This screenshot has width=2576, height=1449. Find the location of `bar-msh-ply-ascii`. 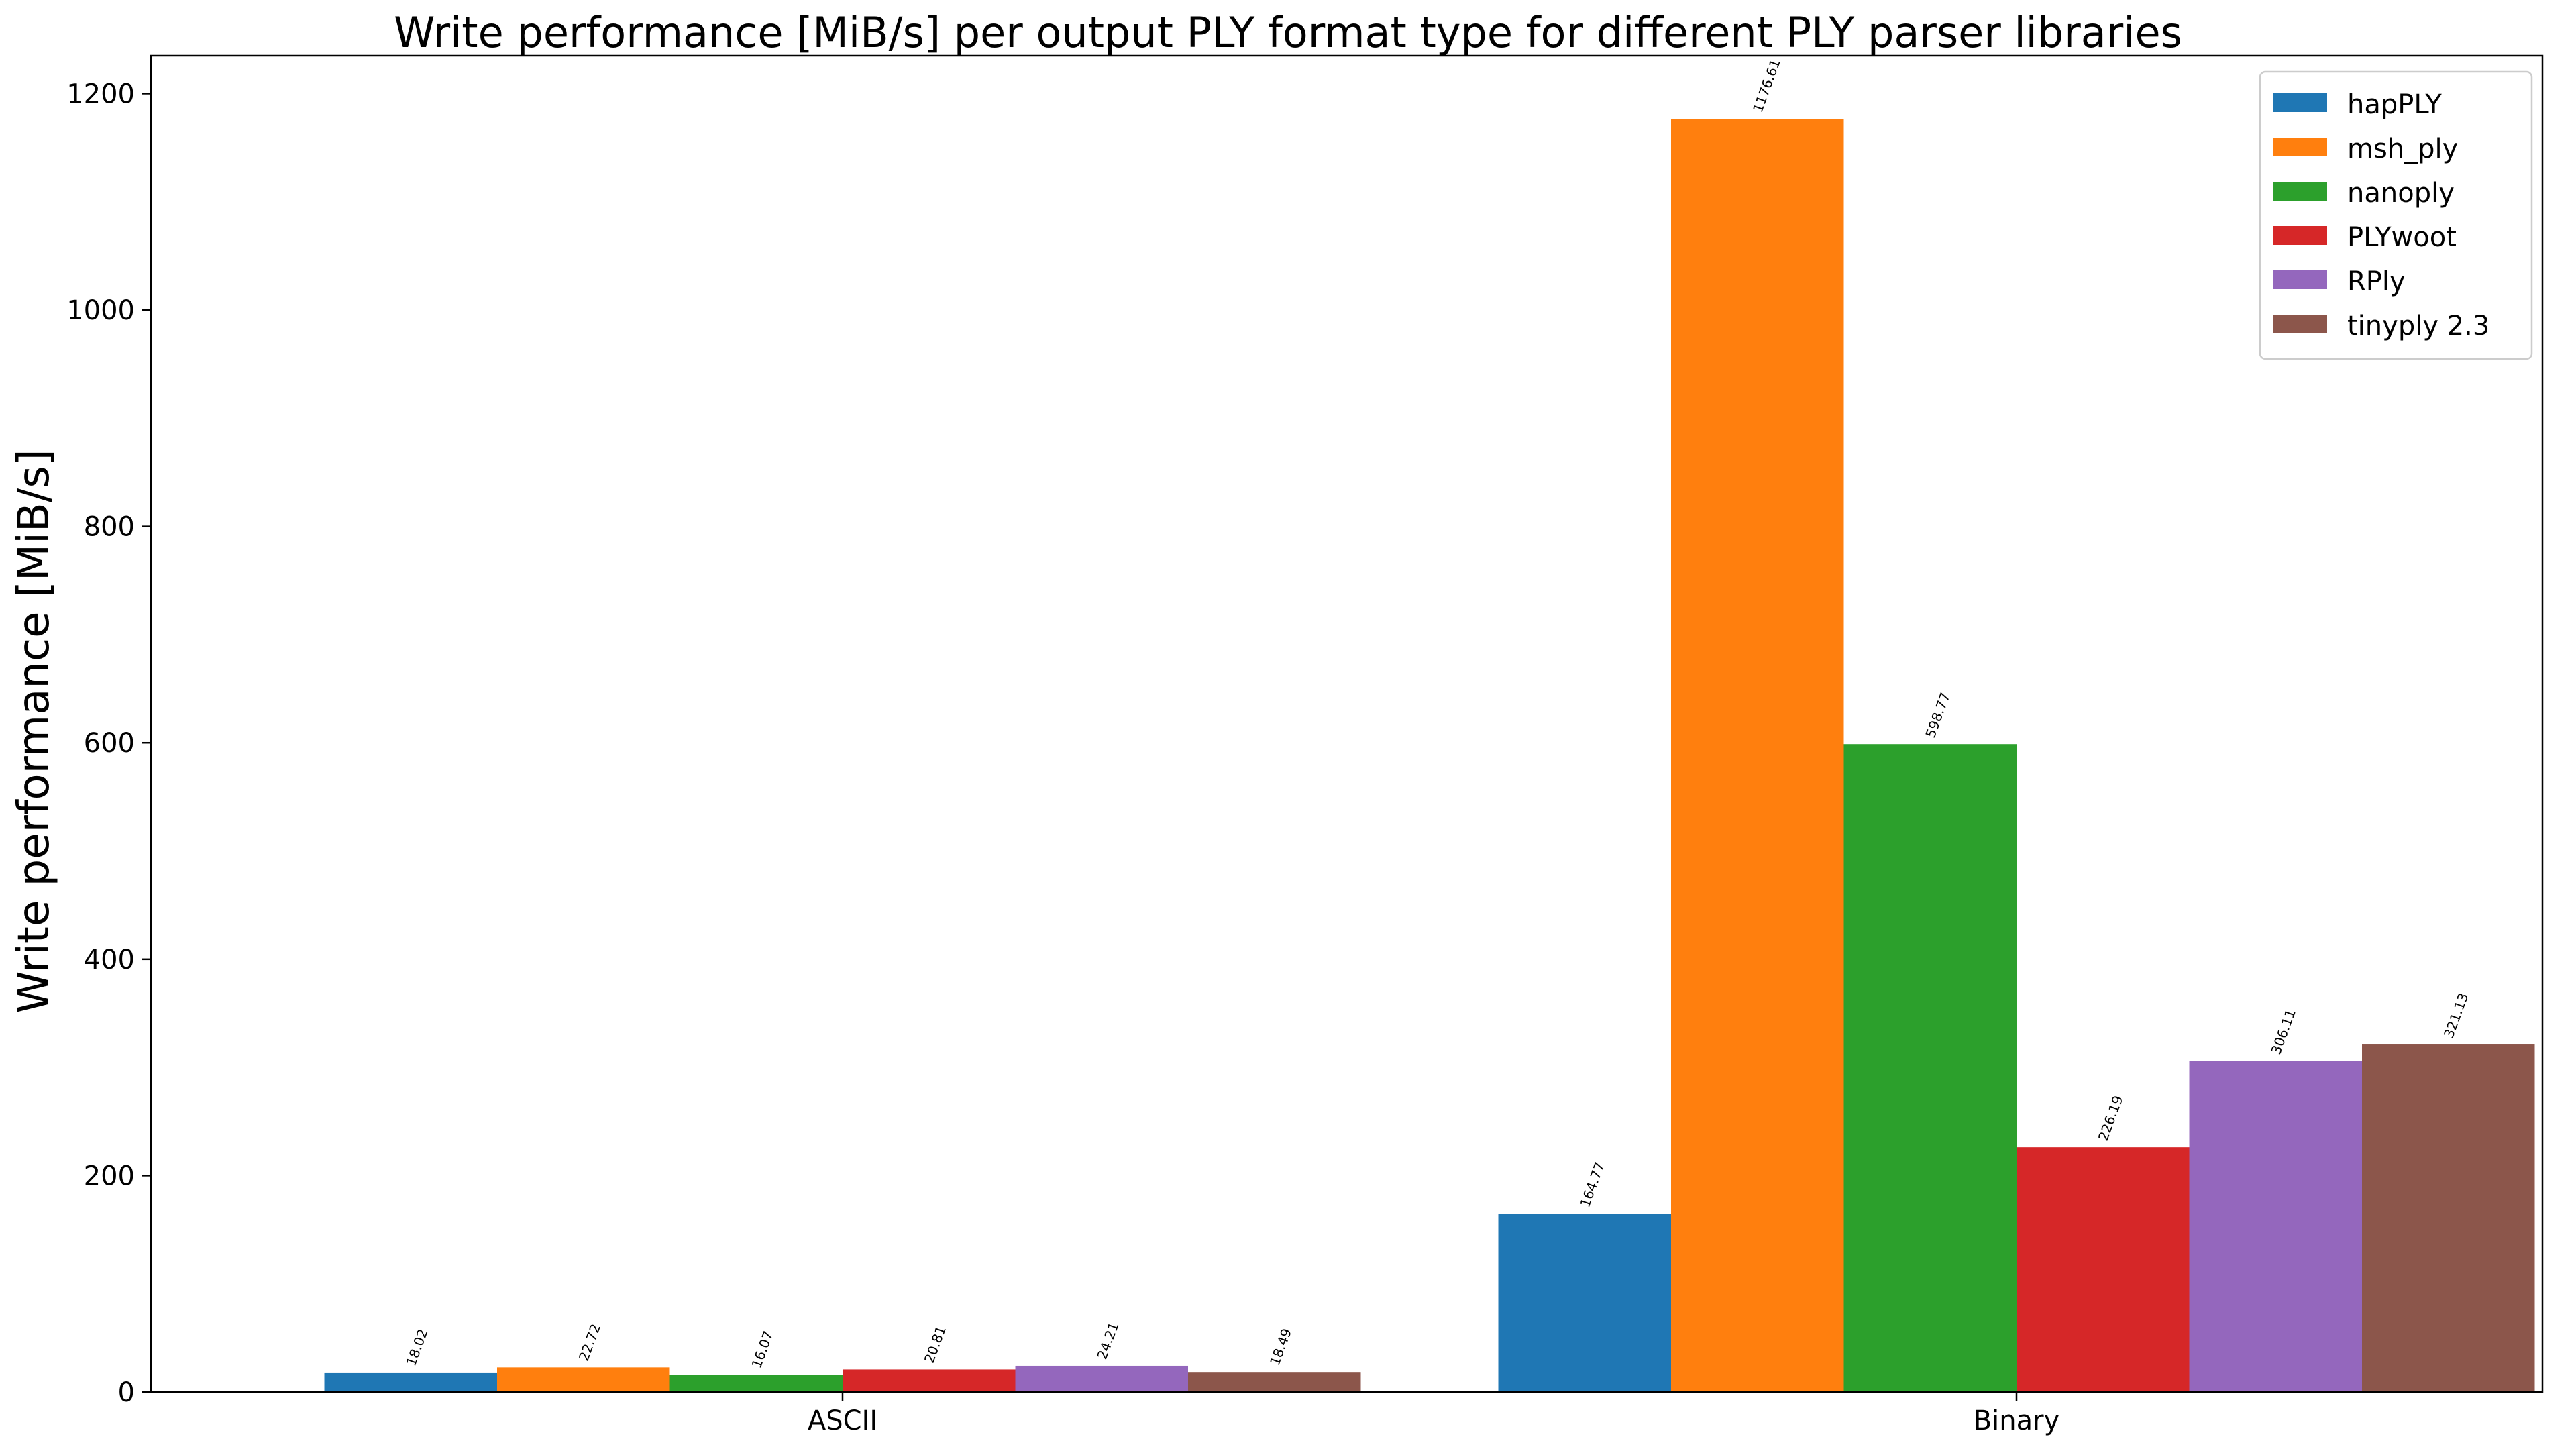

bar-msh-ply-ascii is located at coordinates (583, 1379).